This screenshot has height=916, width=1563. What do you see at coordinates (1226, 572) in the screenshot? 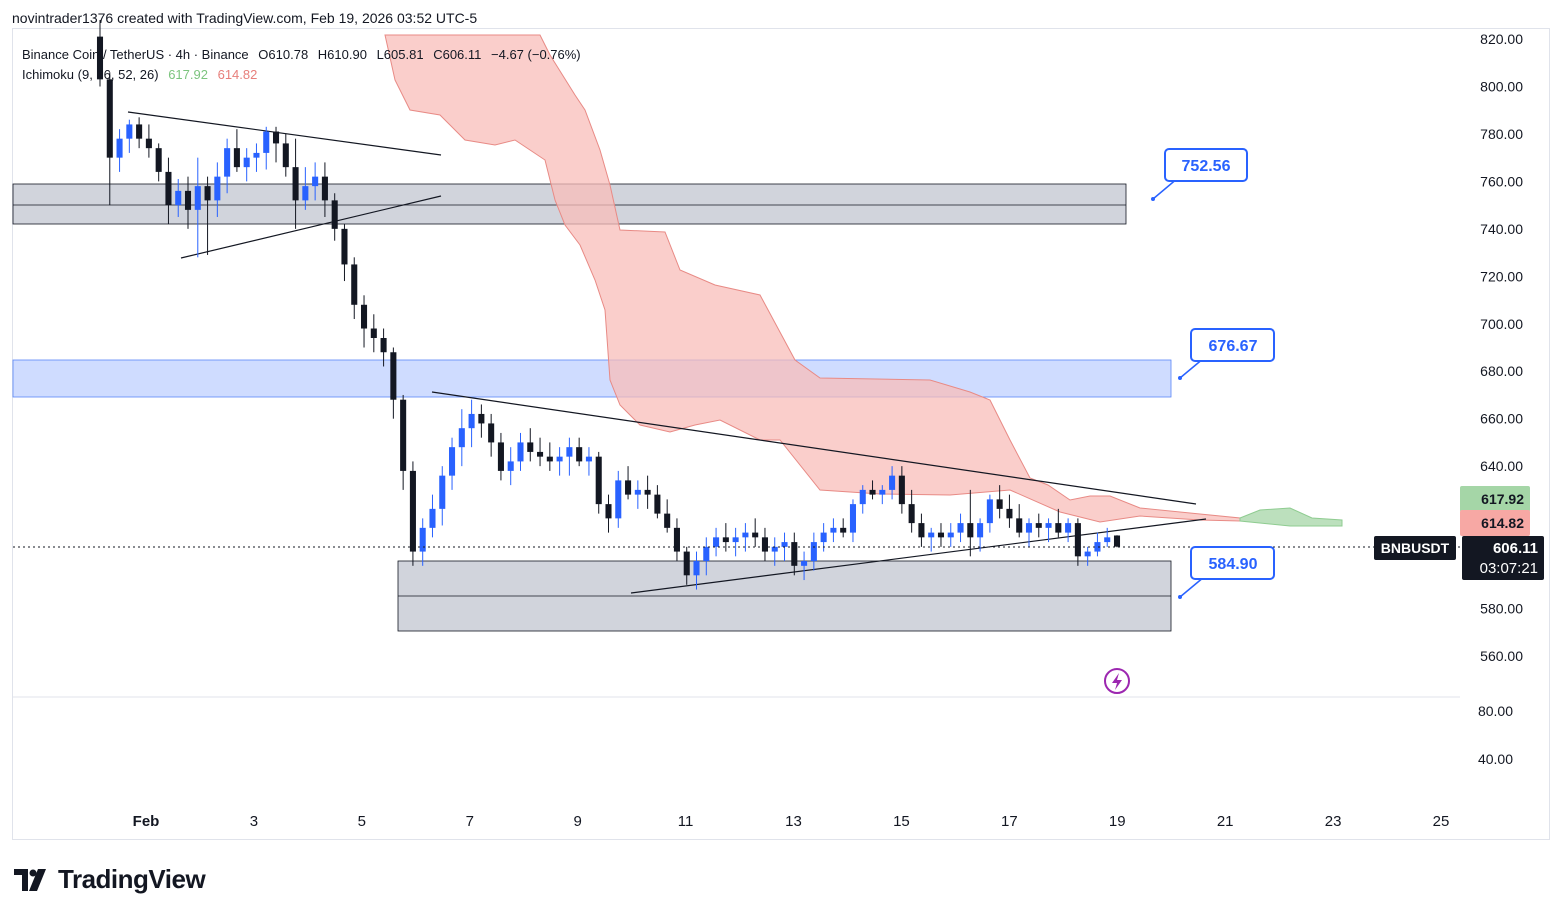
I see `callout-584: 584.90` at bounding box center [1226, 572].